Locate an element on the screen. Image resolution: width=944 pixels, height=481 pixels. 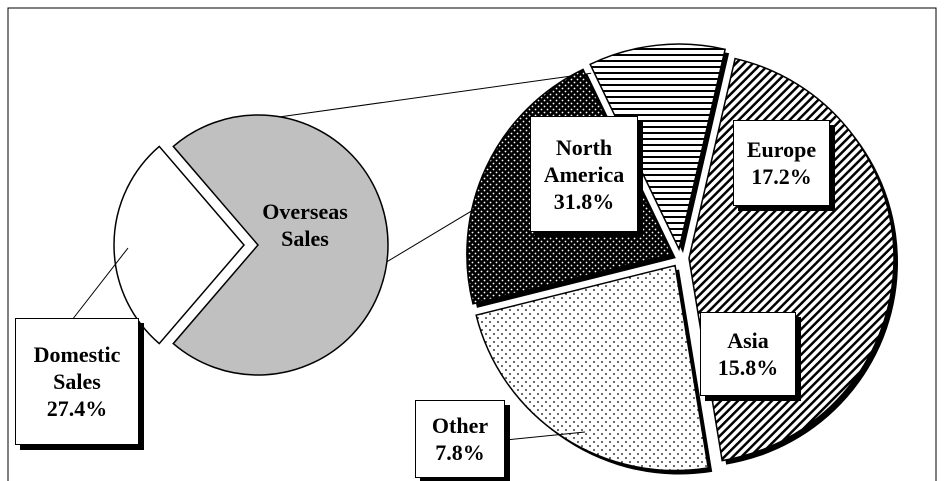
label-text: 31.8% is located at coordinates (584, 201).